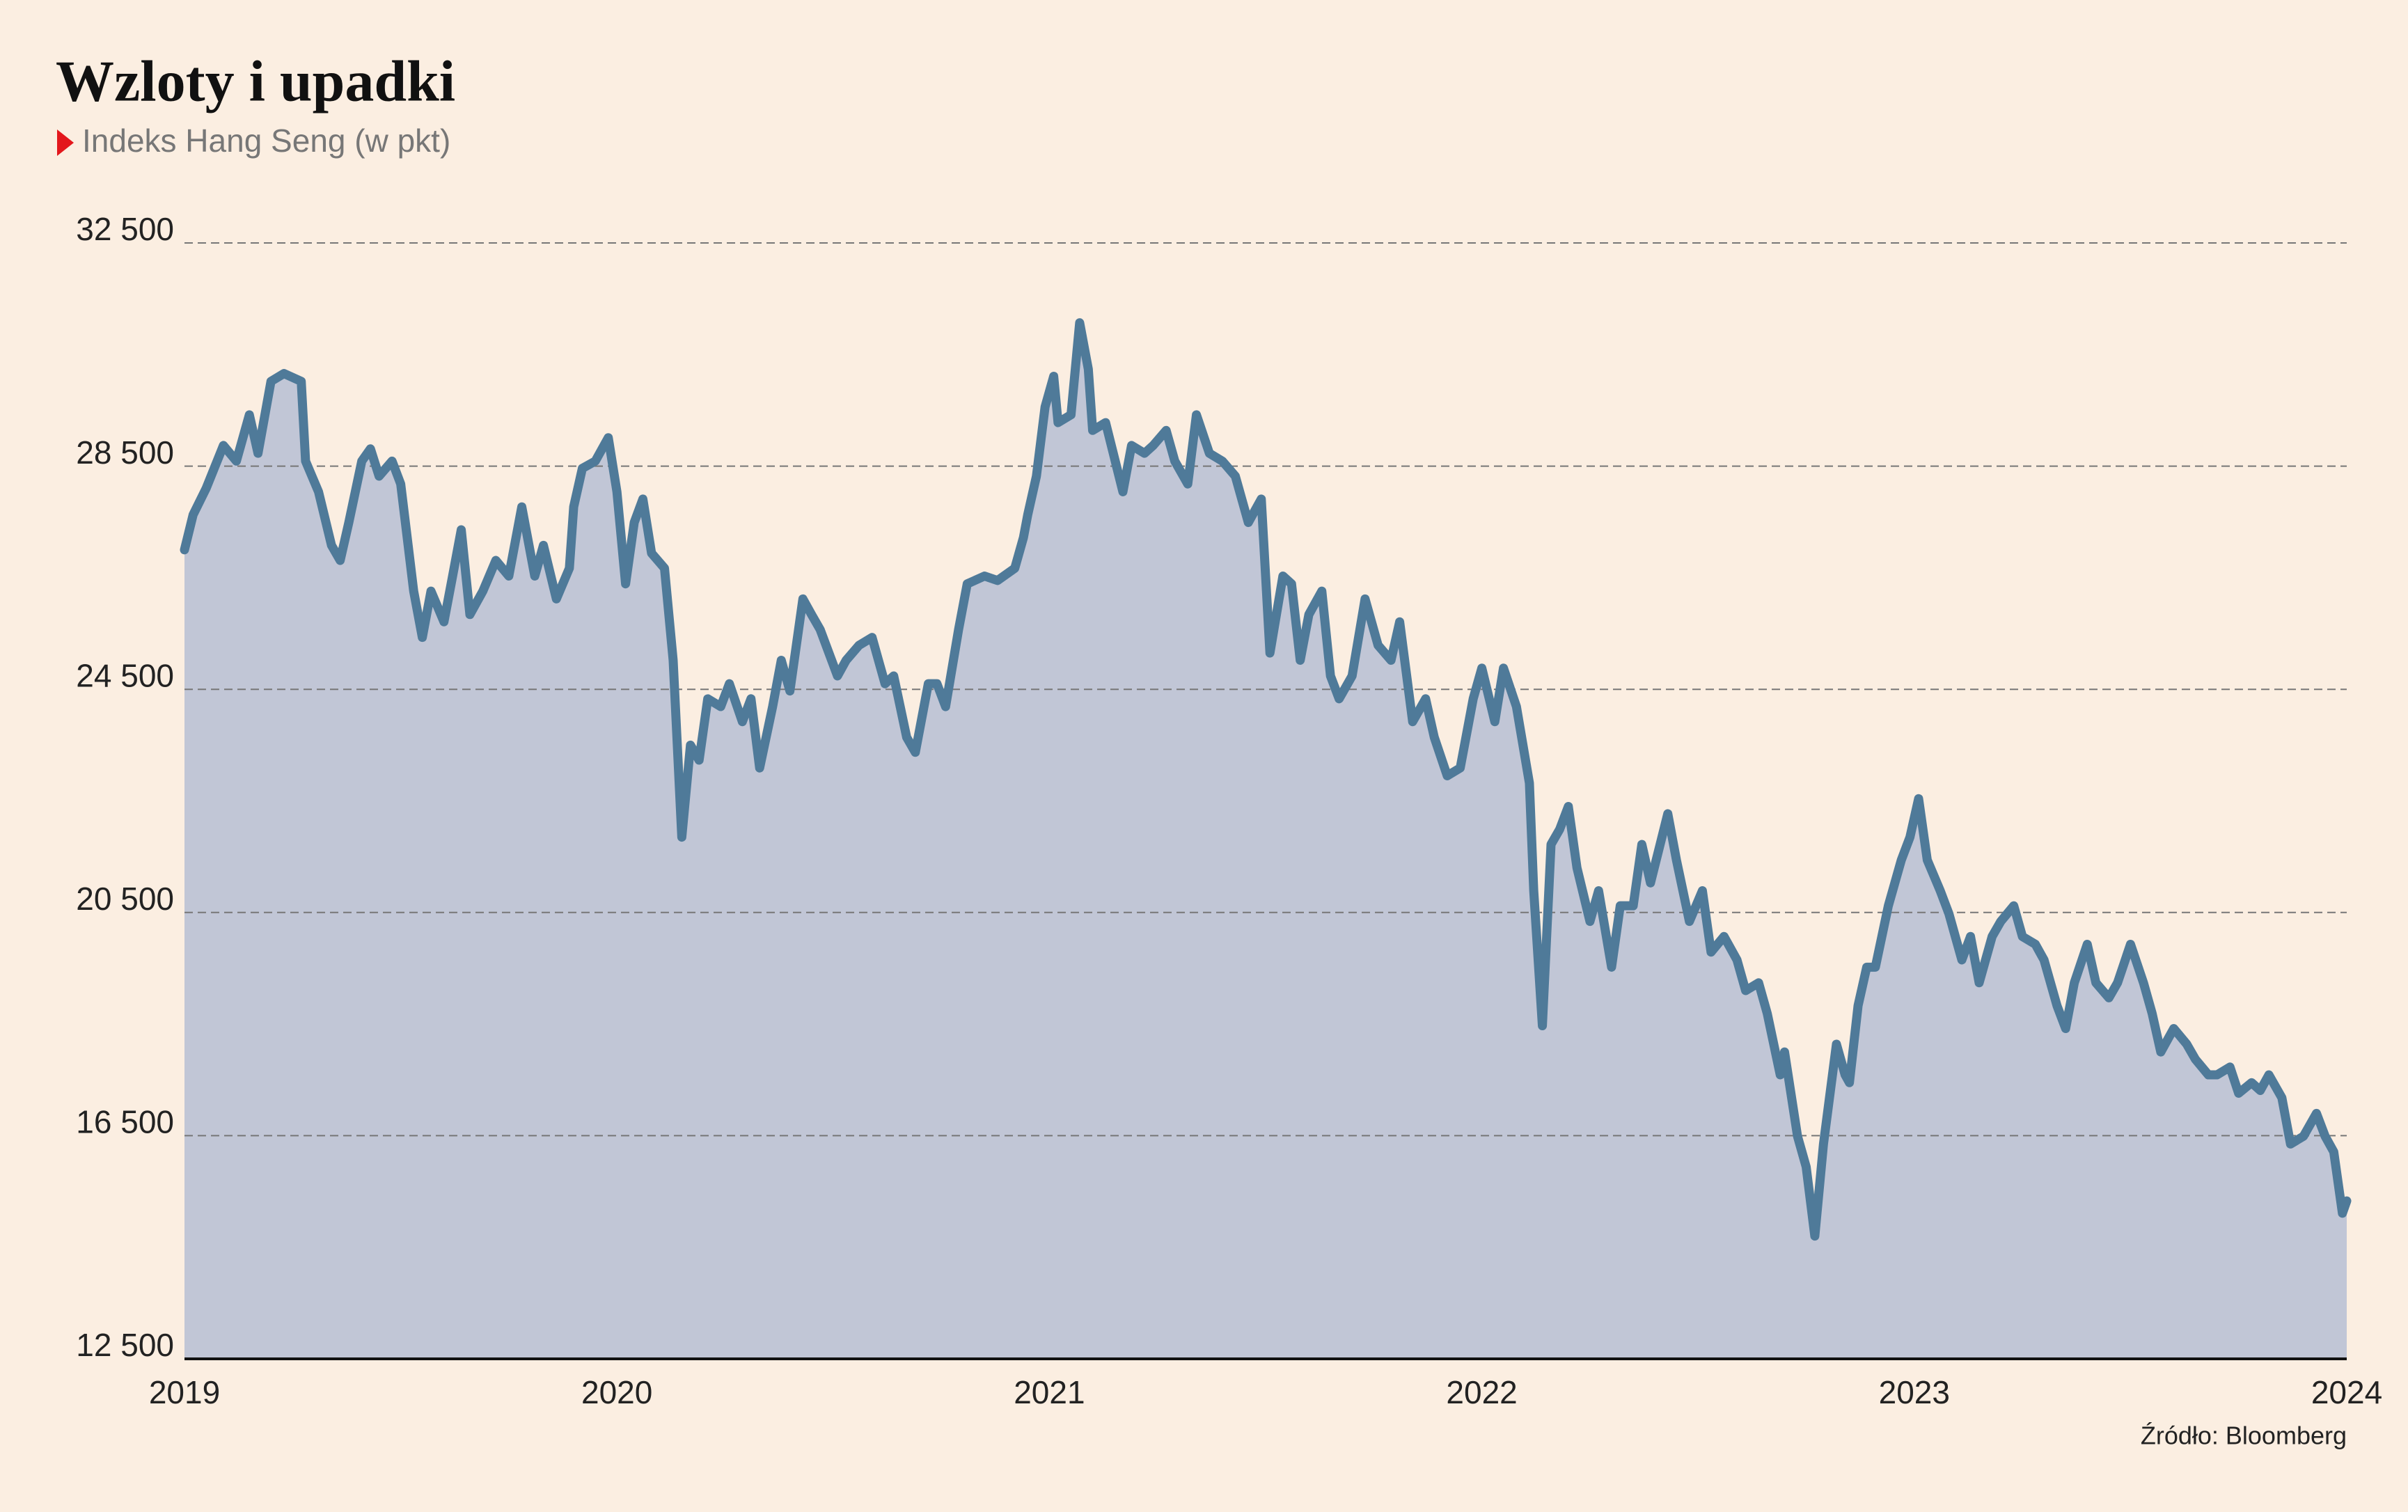 This screenshot has width=2408, height=1512. Describe the element at coordinates (266, 141) in the screenshot. I see `chart-subtitle: Indeks Hang Seng (w pkt)` at that location.